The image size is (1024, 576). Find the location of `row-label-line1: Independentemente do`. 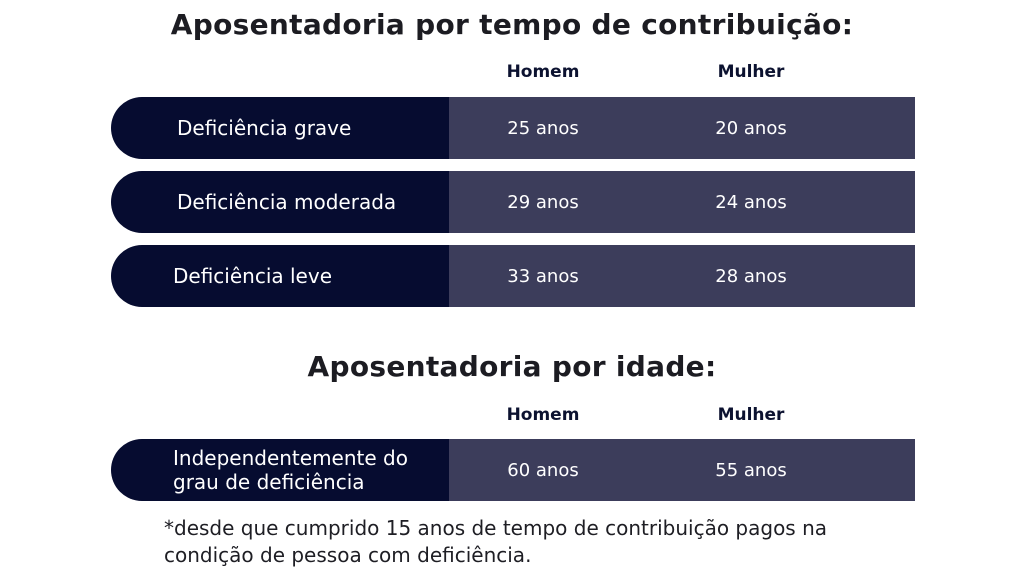

row-label-line1: Independentemente do is located at coordinates (290, 458).